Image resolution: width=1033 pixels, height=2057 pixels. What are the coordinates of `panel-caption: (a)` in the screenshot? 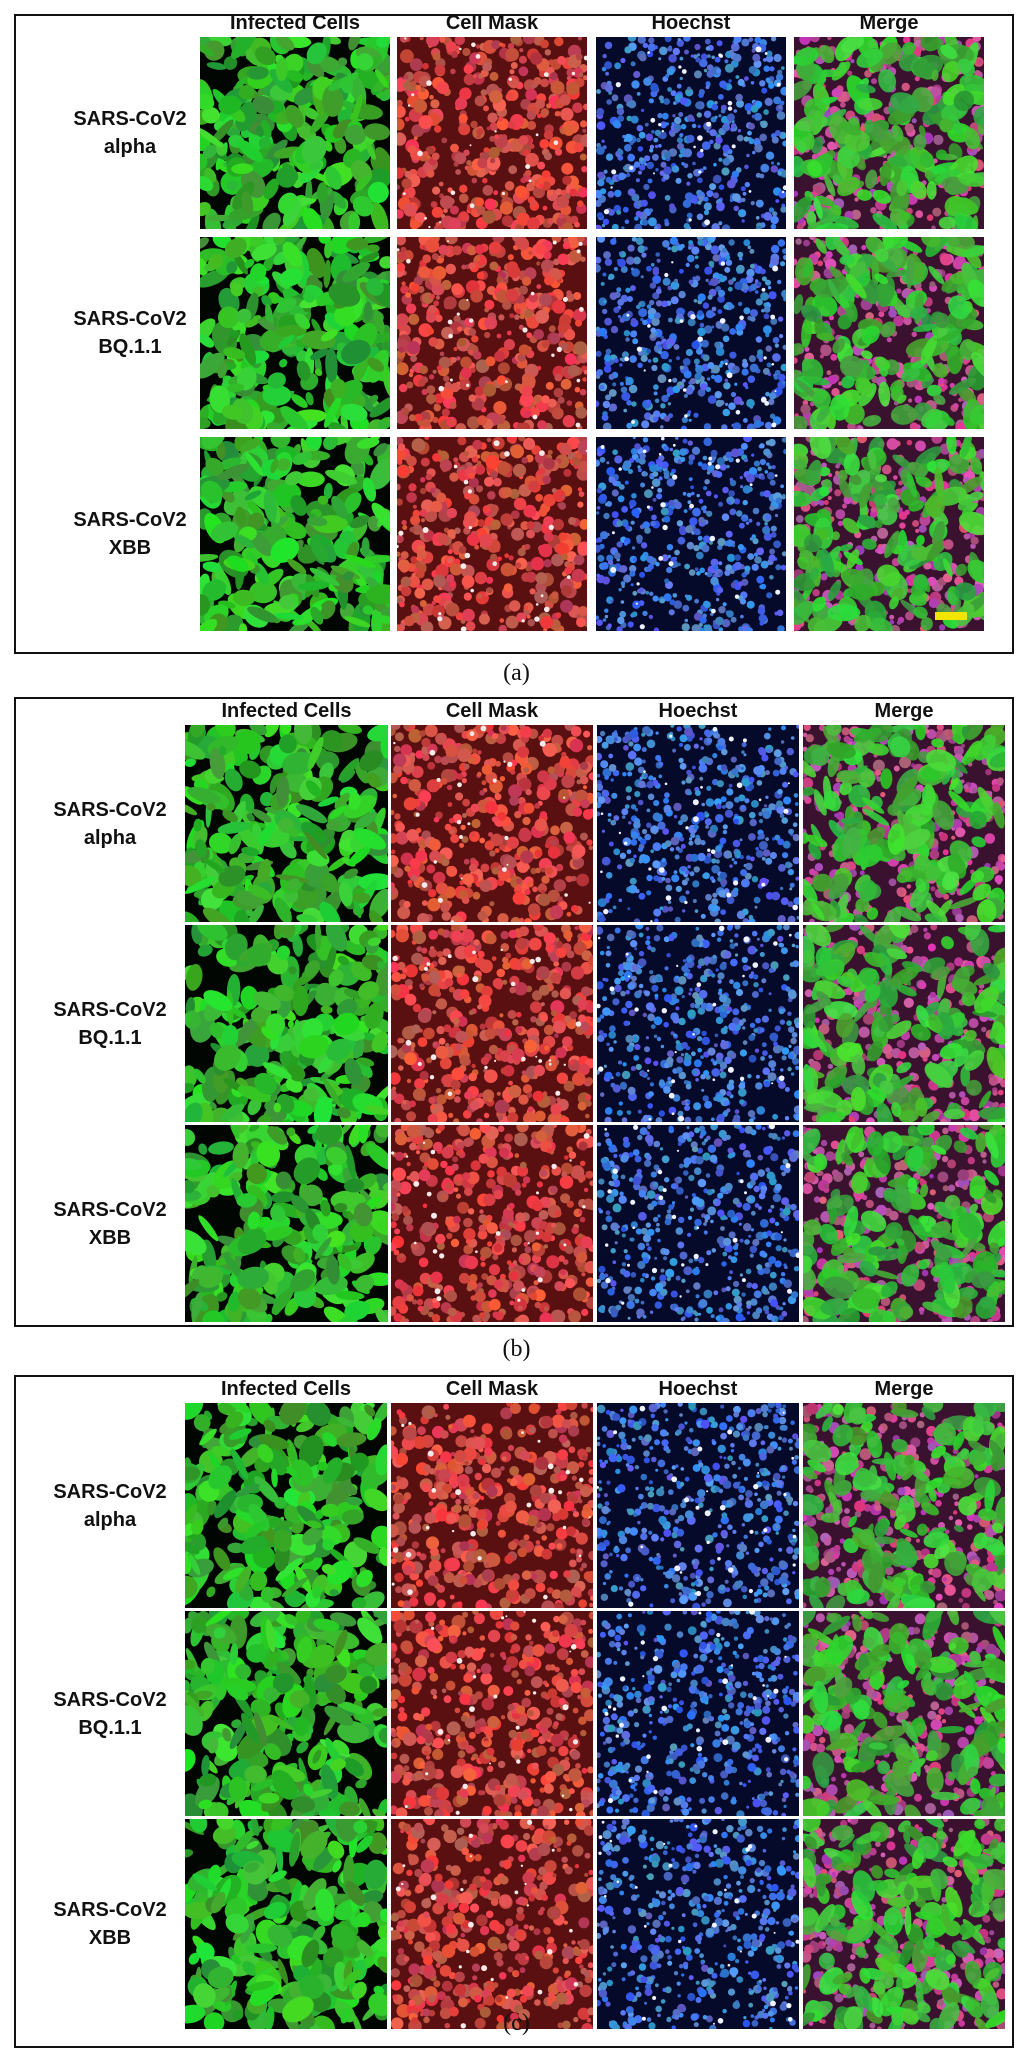 It's located at (516, 673).